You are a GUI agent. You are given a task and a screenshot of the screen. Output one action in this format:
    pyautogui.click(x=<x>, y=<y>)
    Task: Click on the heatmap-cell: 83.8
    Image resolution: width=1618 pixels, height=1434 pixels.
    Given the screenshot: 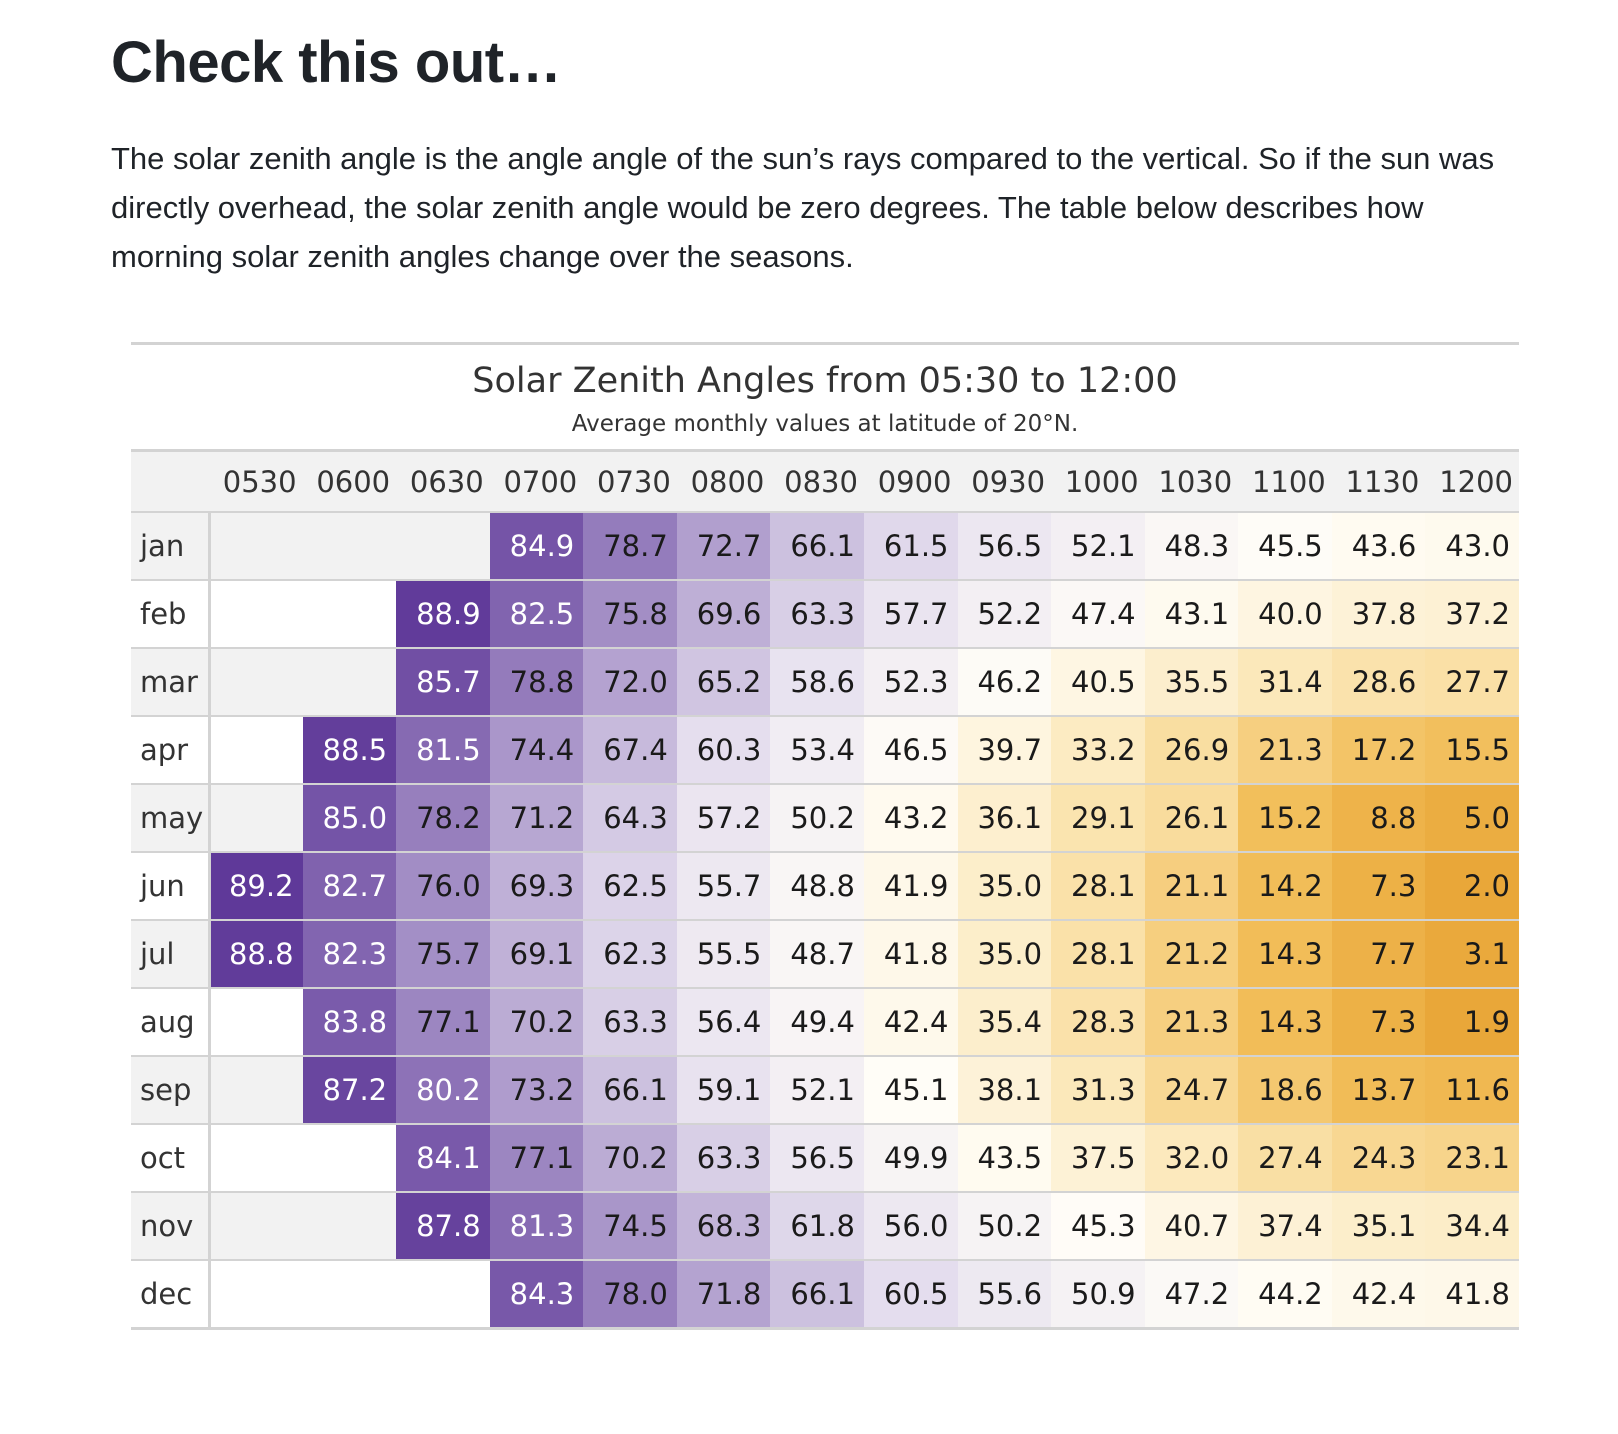 What is the action you would take?
    pyautogui.click(x=349, y=1021)
    